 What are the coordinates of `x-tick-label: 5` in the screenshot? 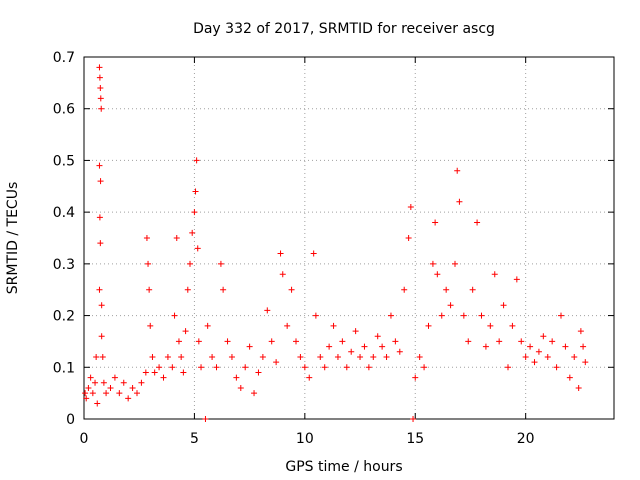 It's located at (194, 439).